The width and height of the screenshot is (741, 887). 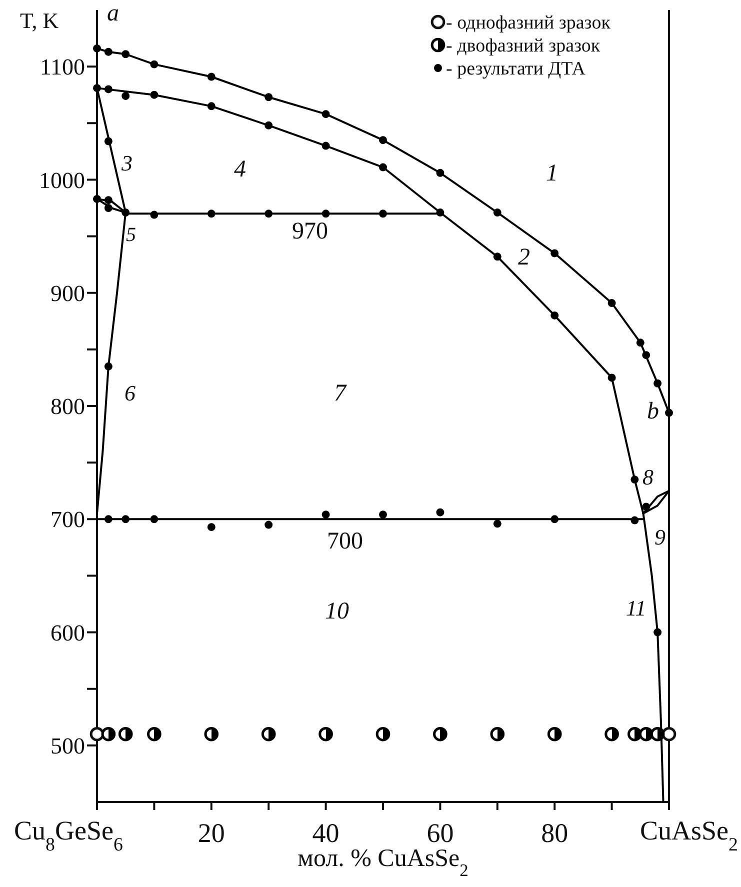 I want to click on y-tick-label: 1100, so click(x=62, y=67).